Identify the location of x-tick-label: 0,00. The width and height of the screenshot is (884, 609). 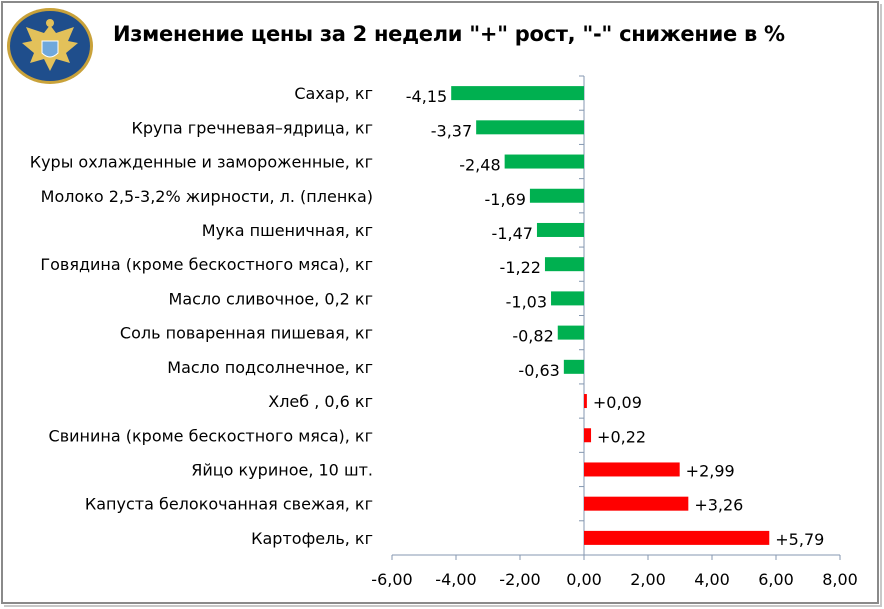
(584, 579).